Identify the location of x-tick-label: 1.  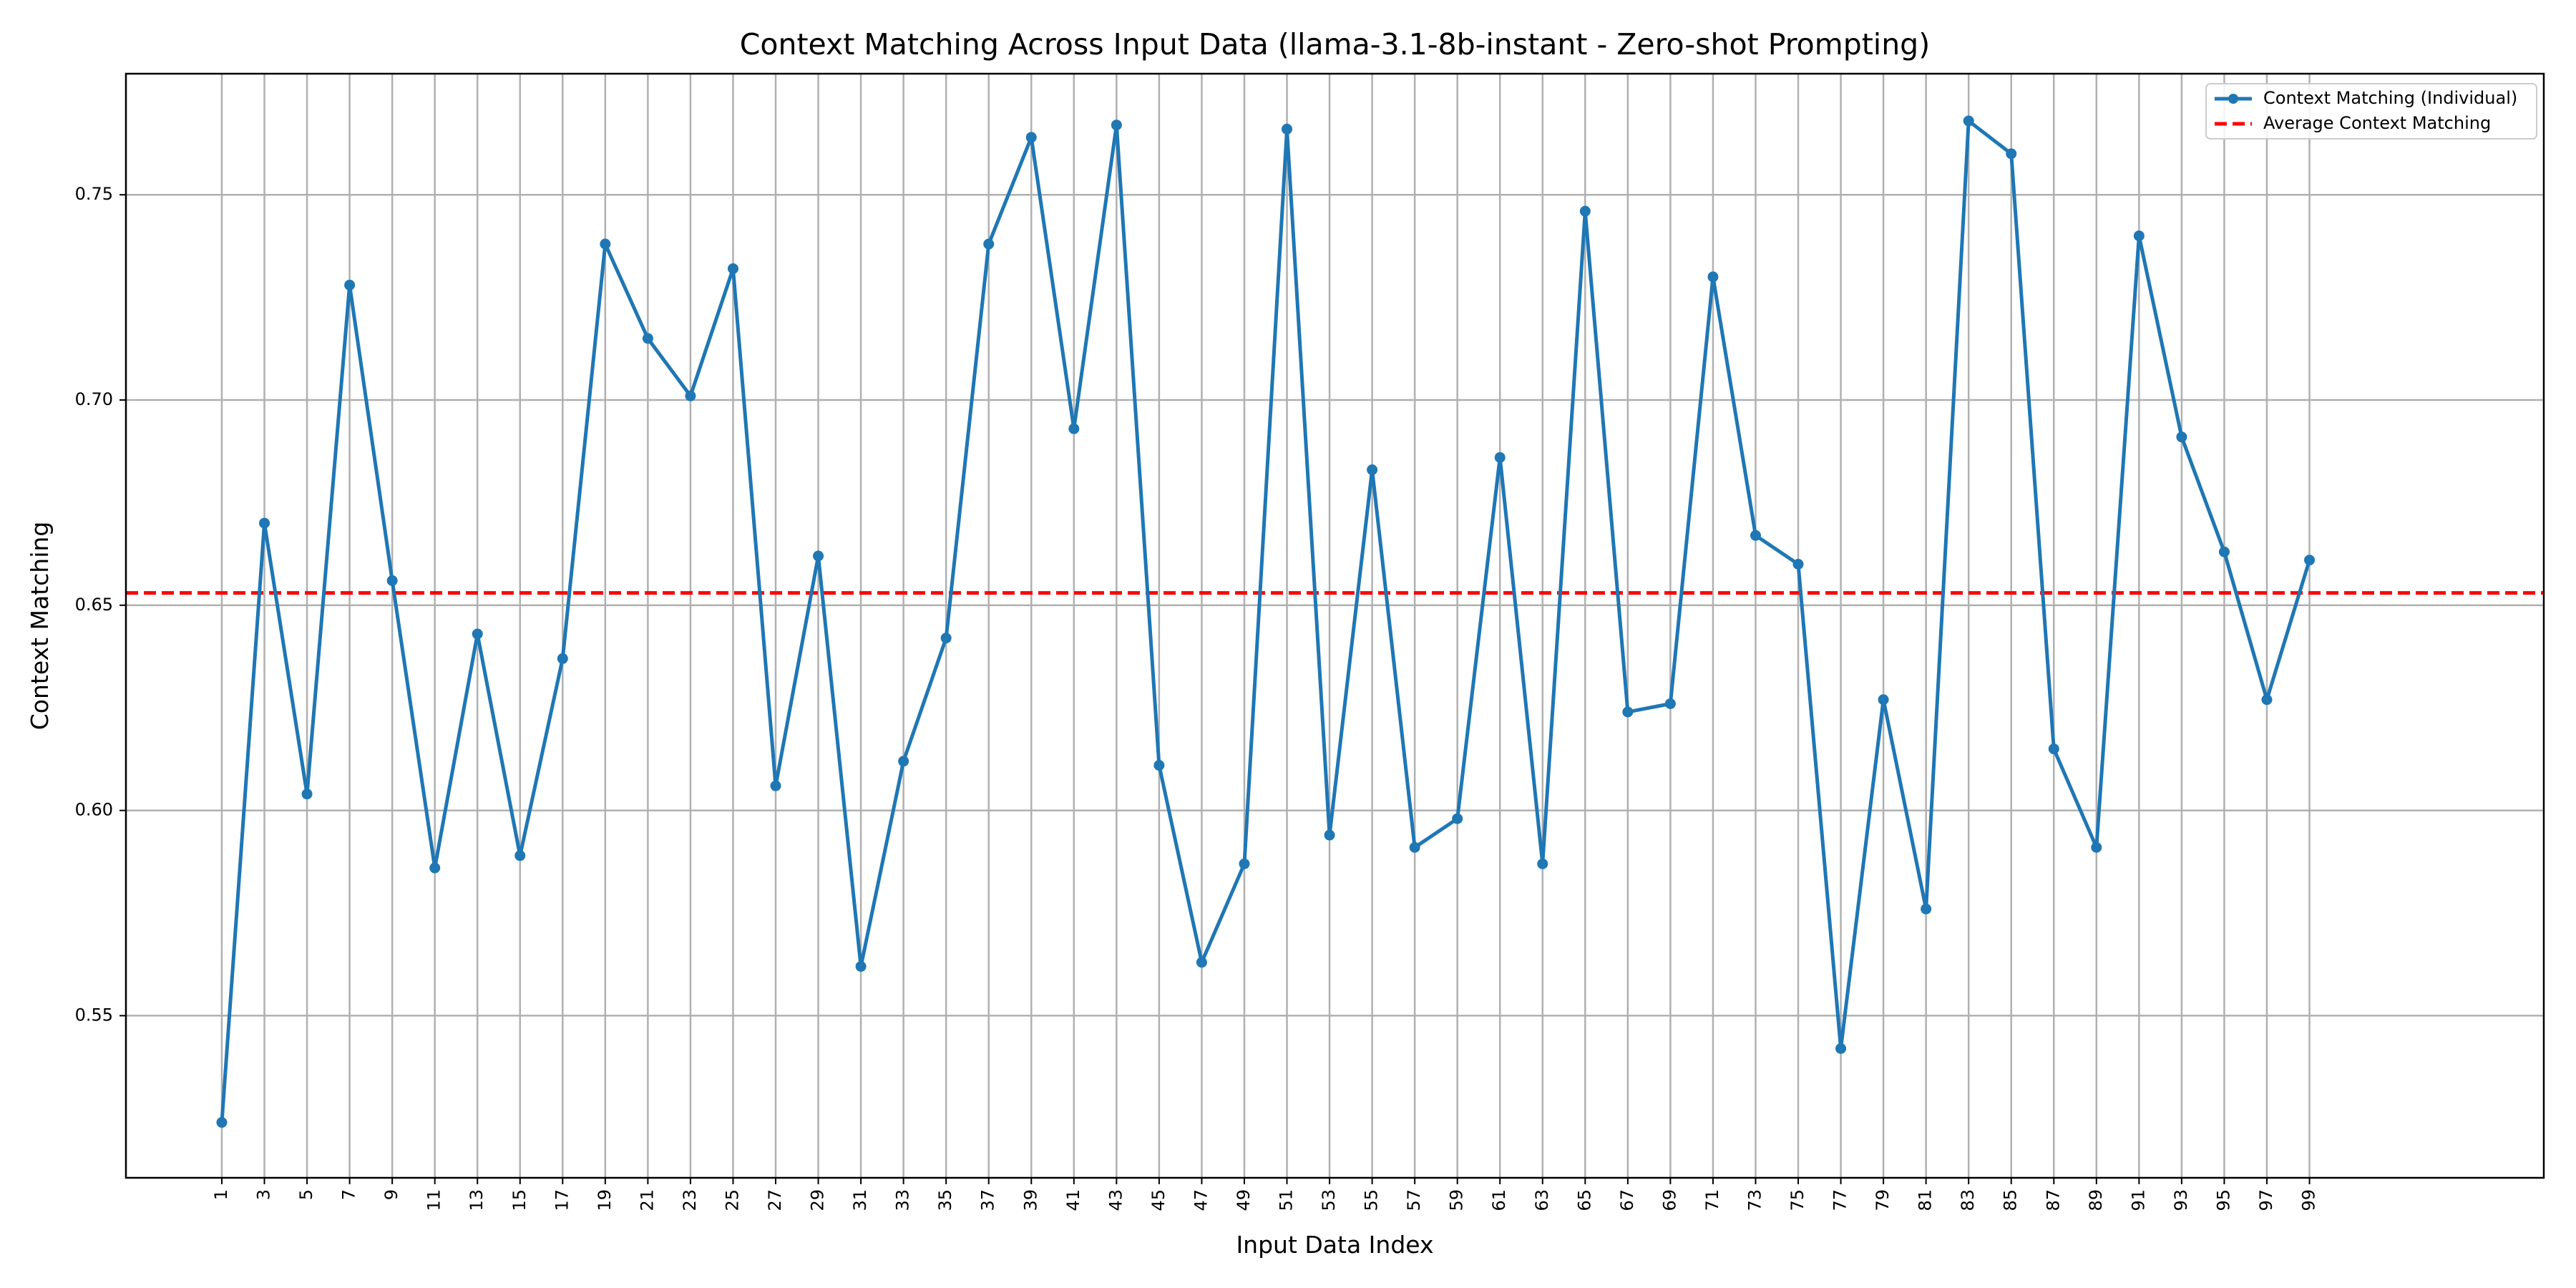
(221, 1194).